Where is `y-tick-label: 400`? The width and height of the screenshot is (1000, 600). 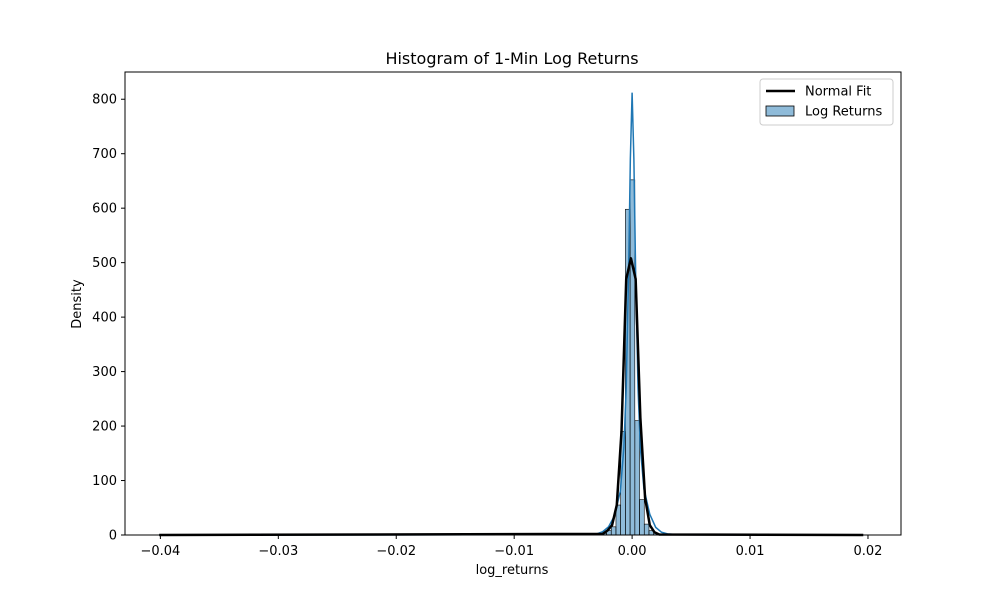
y-tick-label: 400 is located at coordinates (104, 318).